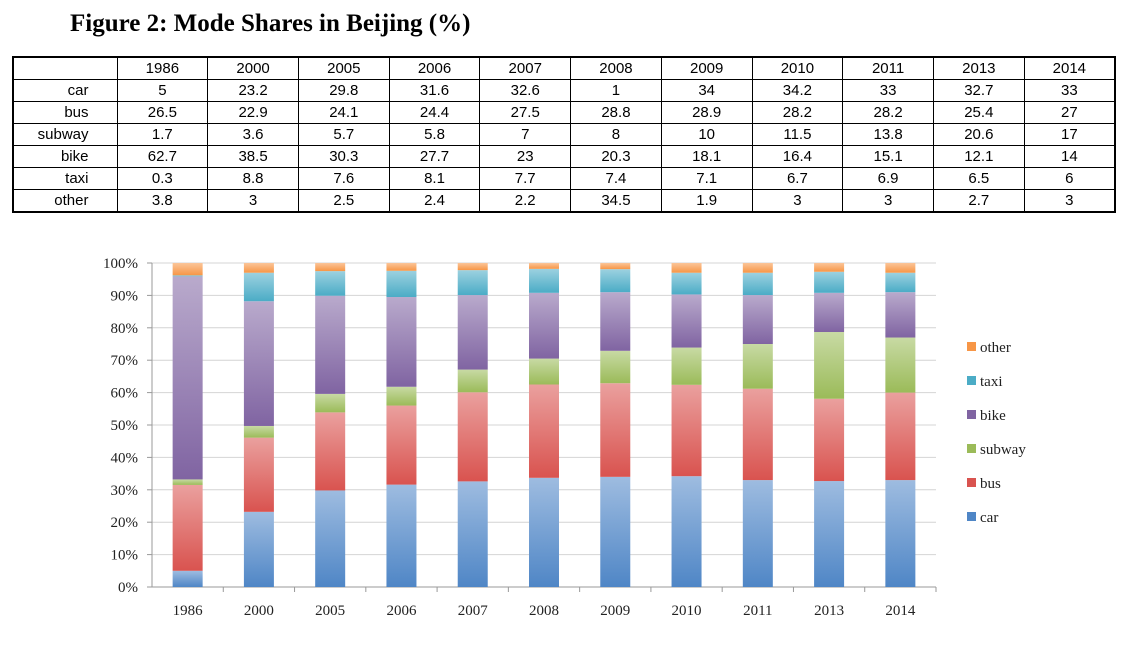 This screenshot has width=1134, height=654. What do you see at coordinates (993, 416) in the screenshot?
I see `legend-label-bike: bike` at bounding box center [993, 416].